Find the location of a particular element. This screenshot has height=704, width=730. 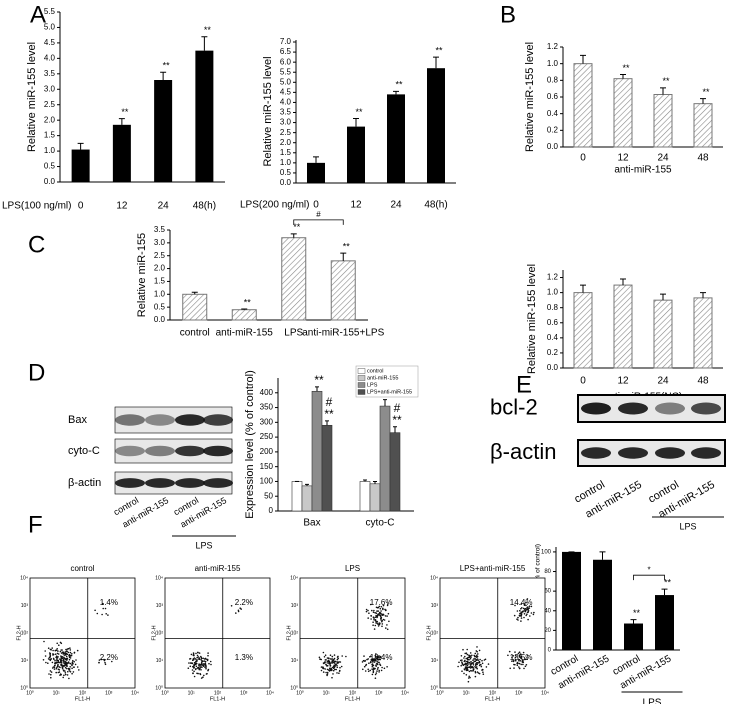

bracket-label: # is located at coordinates (318, 214).